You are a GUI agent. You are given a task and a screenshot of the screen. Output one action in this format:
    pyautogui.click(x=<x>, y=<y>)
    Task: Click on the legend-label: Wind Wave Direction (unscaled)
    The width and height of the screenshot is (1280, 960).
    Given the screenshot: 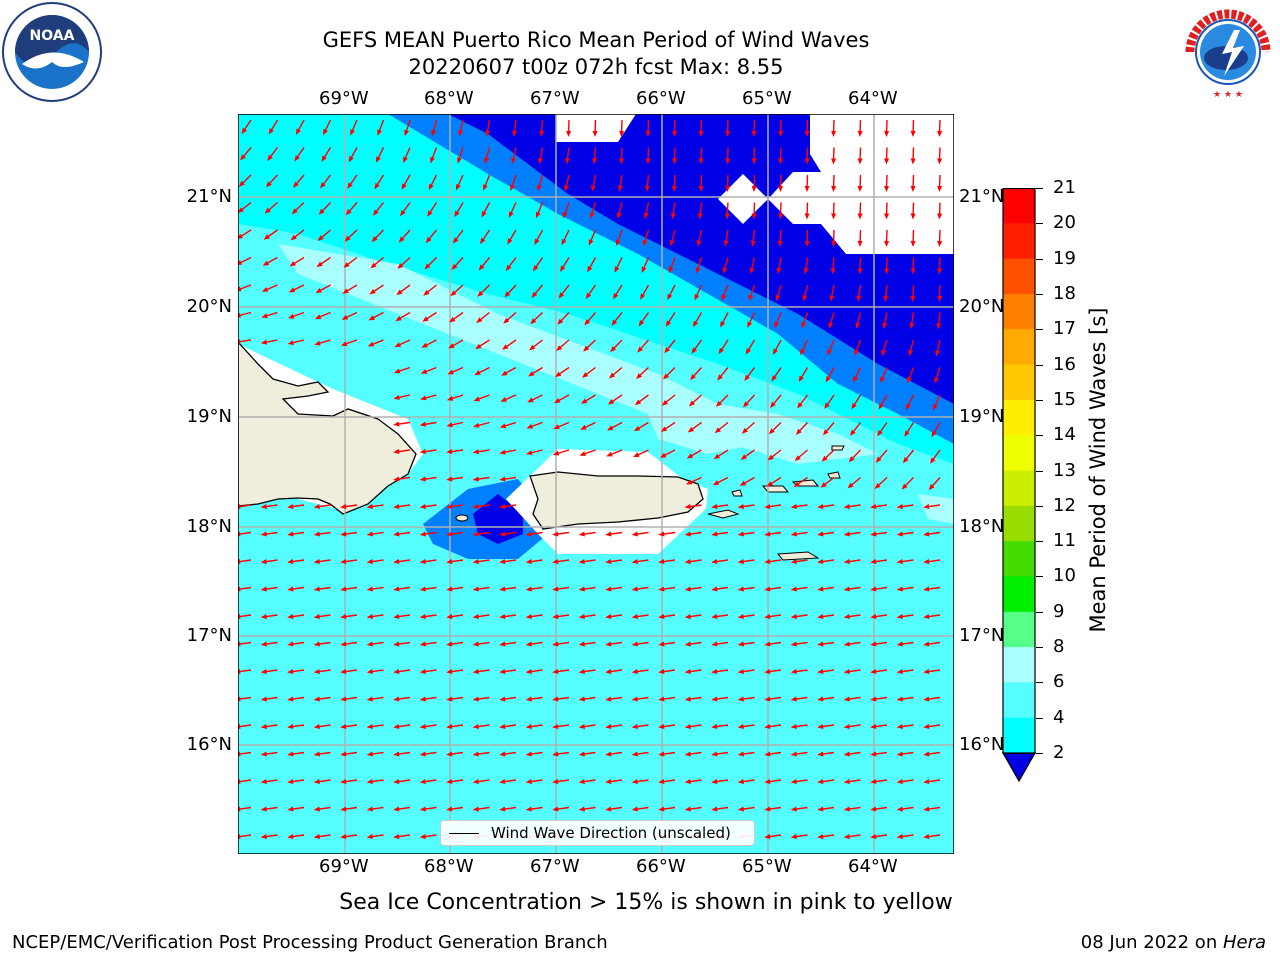 What is the action you would take?
    pyautogui.click(x=611, y=833)
    